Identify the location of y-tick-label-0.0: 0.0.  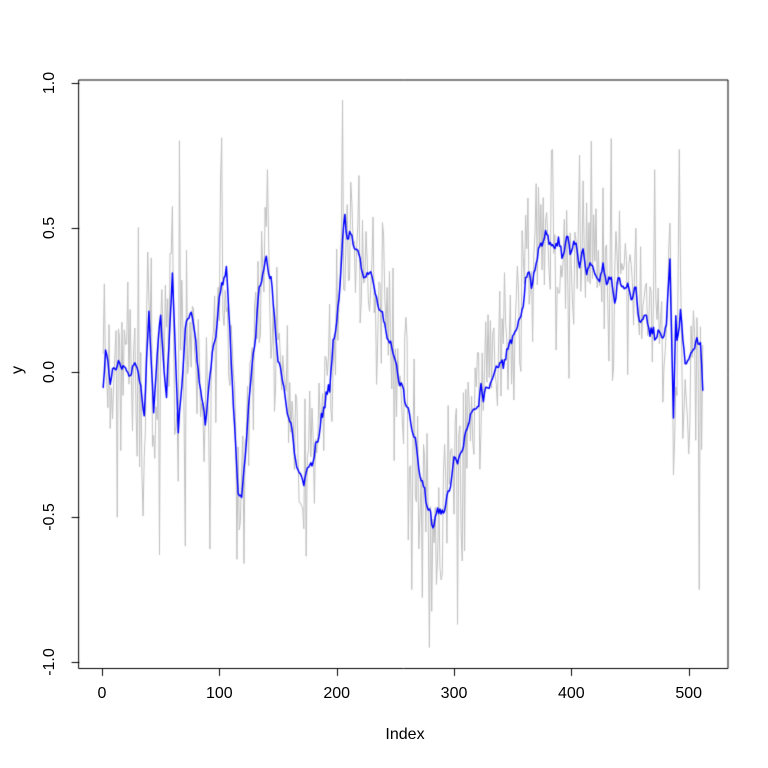
(49, 372).